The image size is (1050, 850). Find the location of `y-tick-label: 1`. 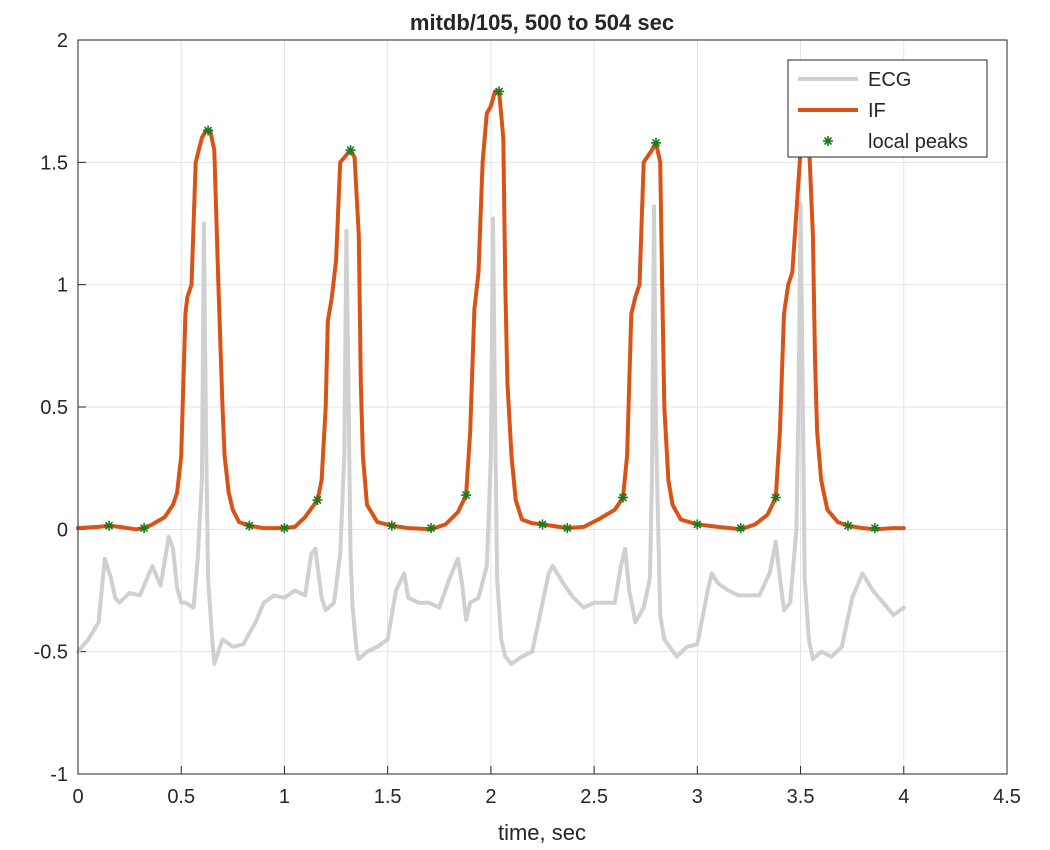

y-tick-label: 1 is located at coordinates (62, 286).